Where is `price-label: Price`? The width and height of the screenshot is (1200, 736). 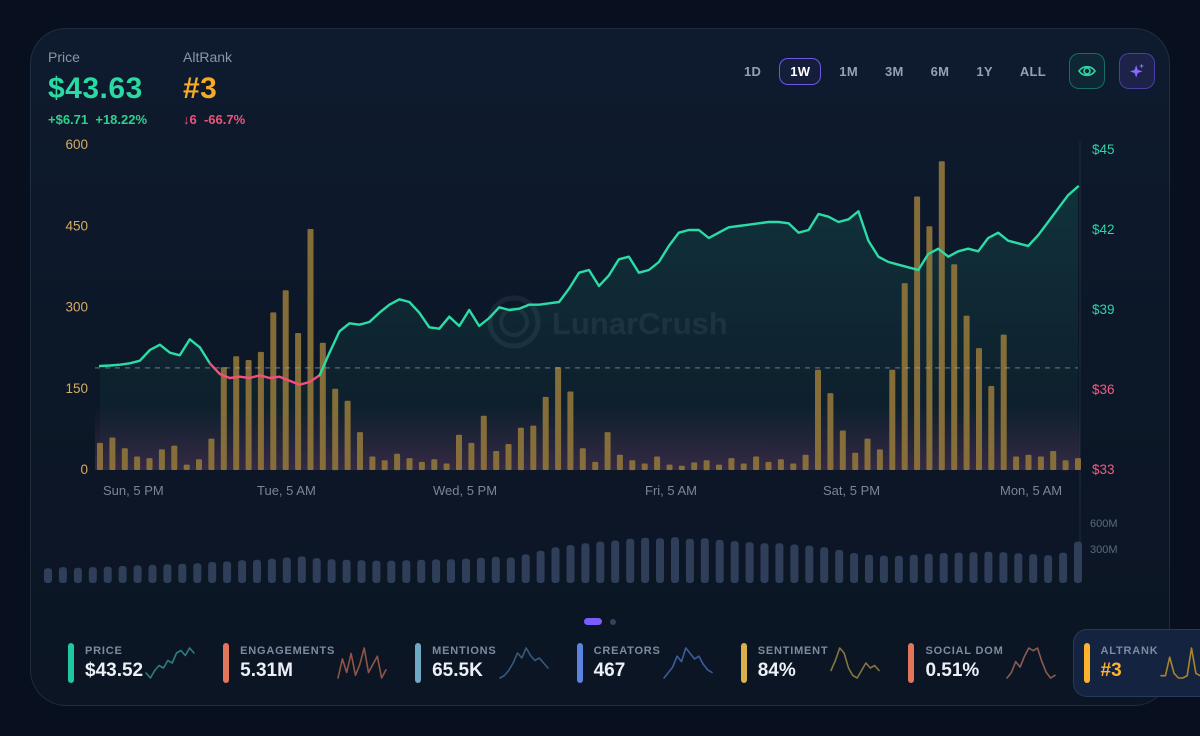
price-label: Price is located at coordinates (64, 57).